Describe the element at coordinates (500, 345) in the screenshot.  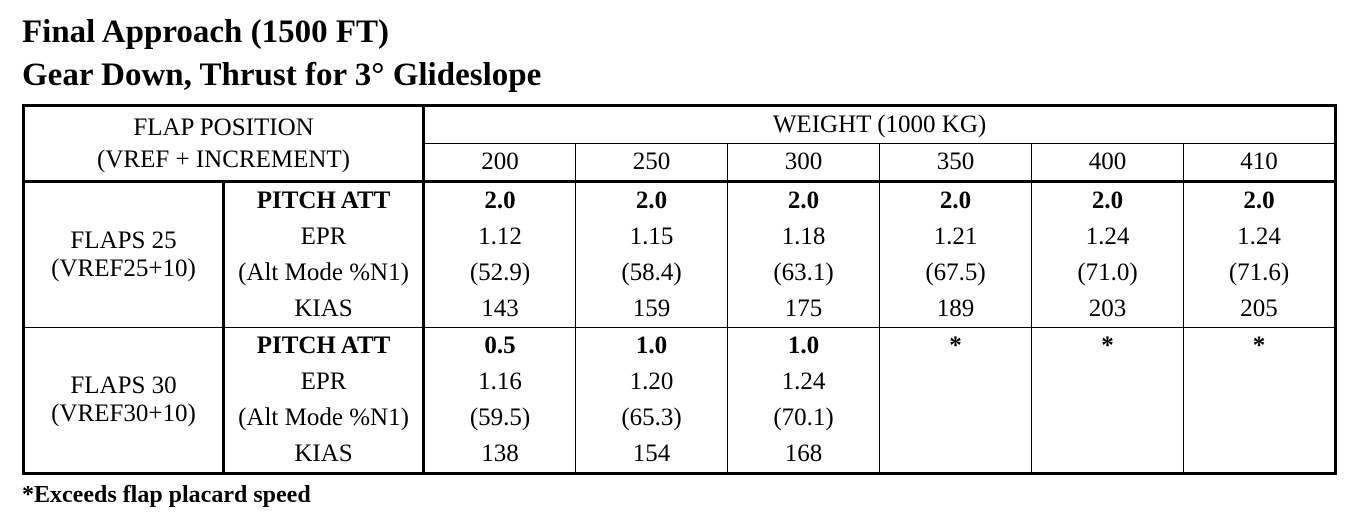
I see `value: 0.5` at that location.